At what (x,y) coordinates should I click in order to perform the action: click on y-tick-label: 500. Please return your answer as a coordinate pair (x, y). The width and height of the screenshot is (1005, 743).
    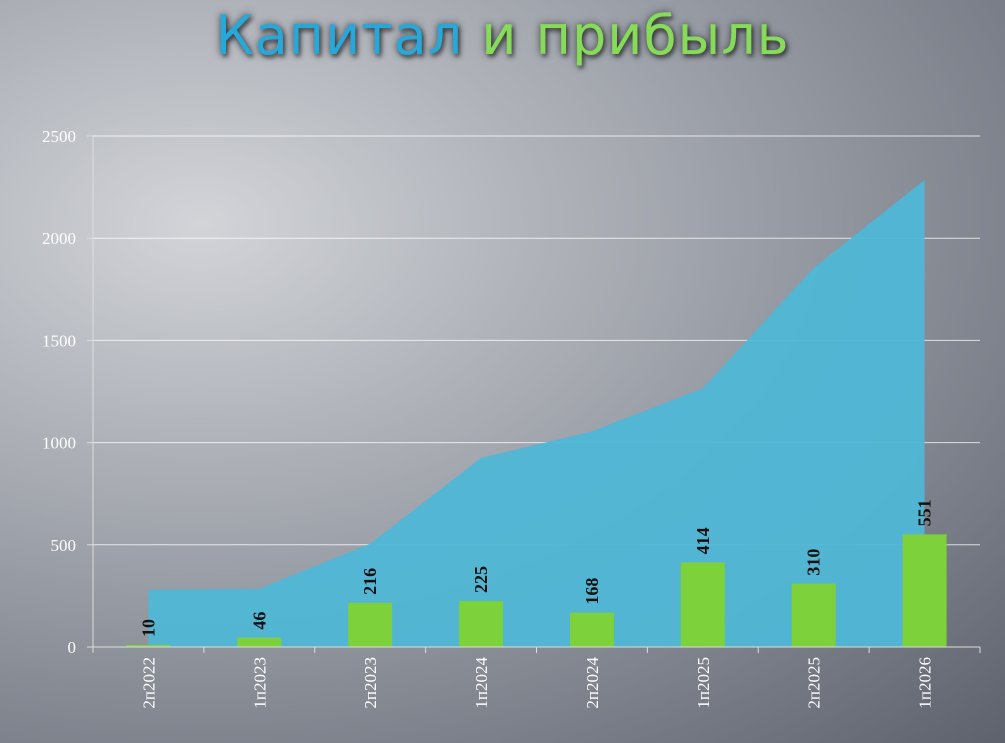
    Looking at the image, I should click on (64, 545).